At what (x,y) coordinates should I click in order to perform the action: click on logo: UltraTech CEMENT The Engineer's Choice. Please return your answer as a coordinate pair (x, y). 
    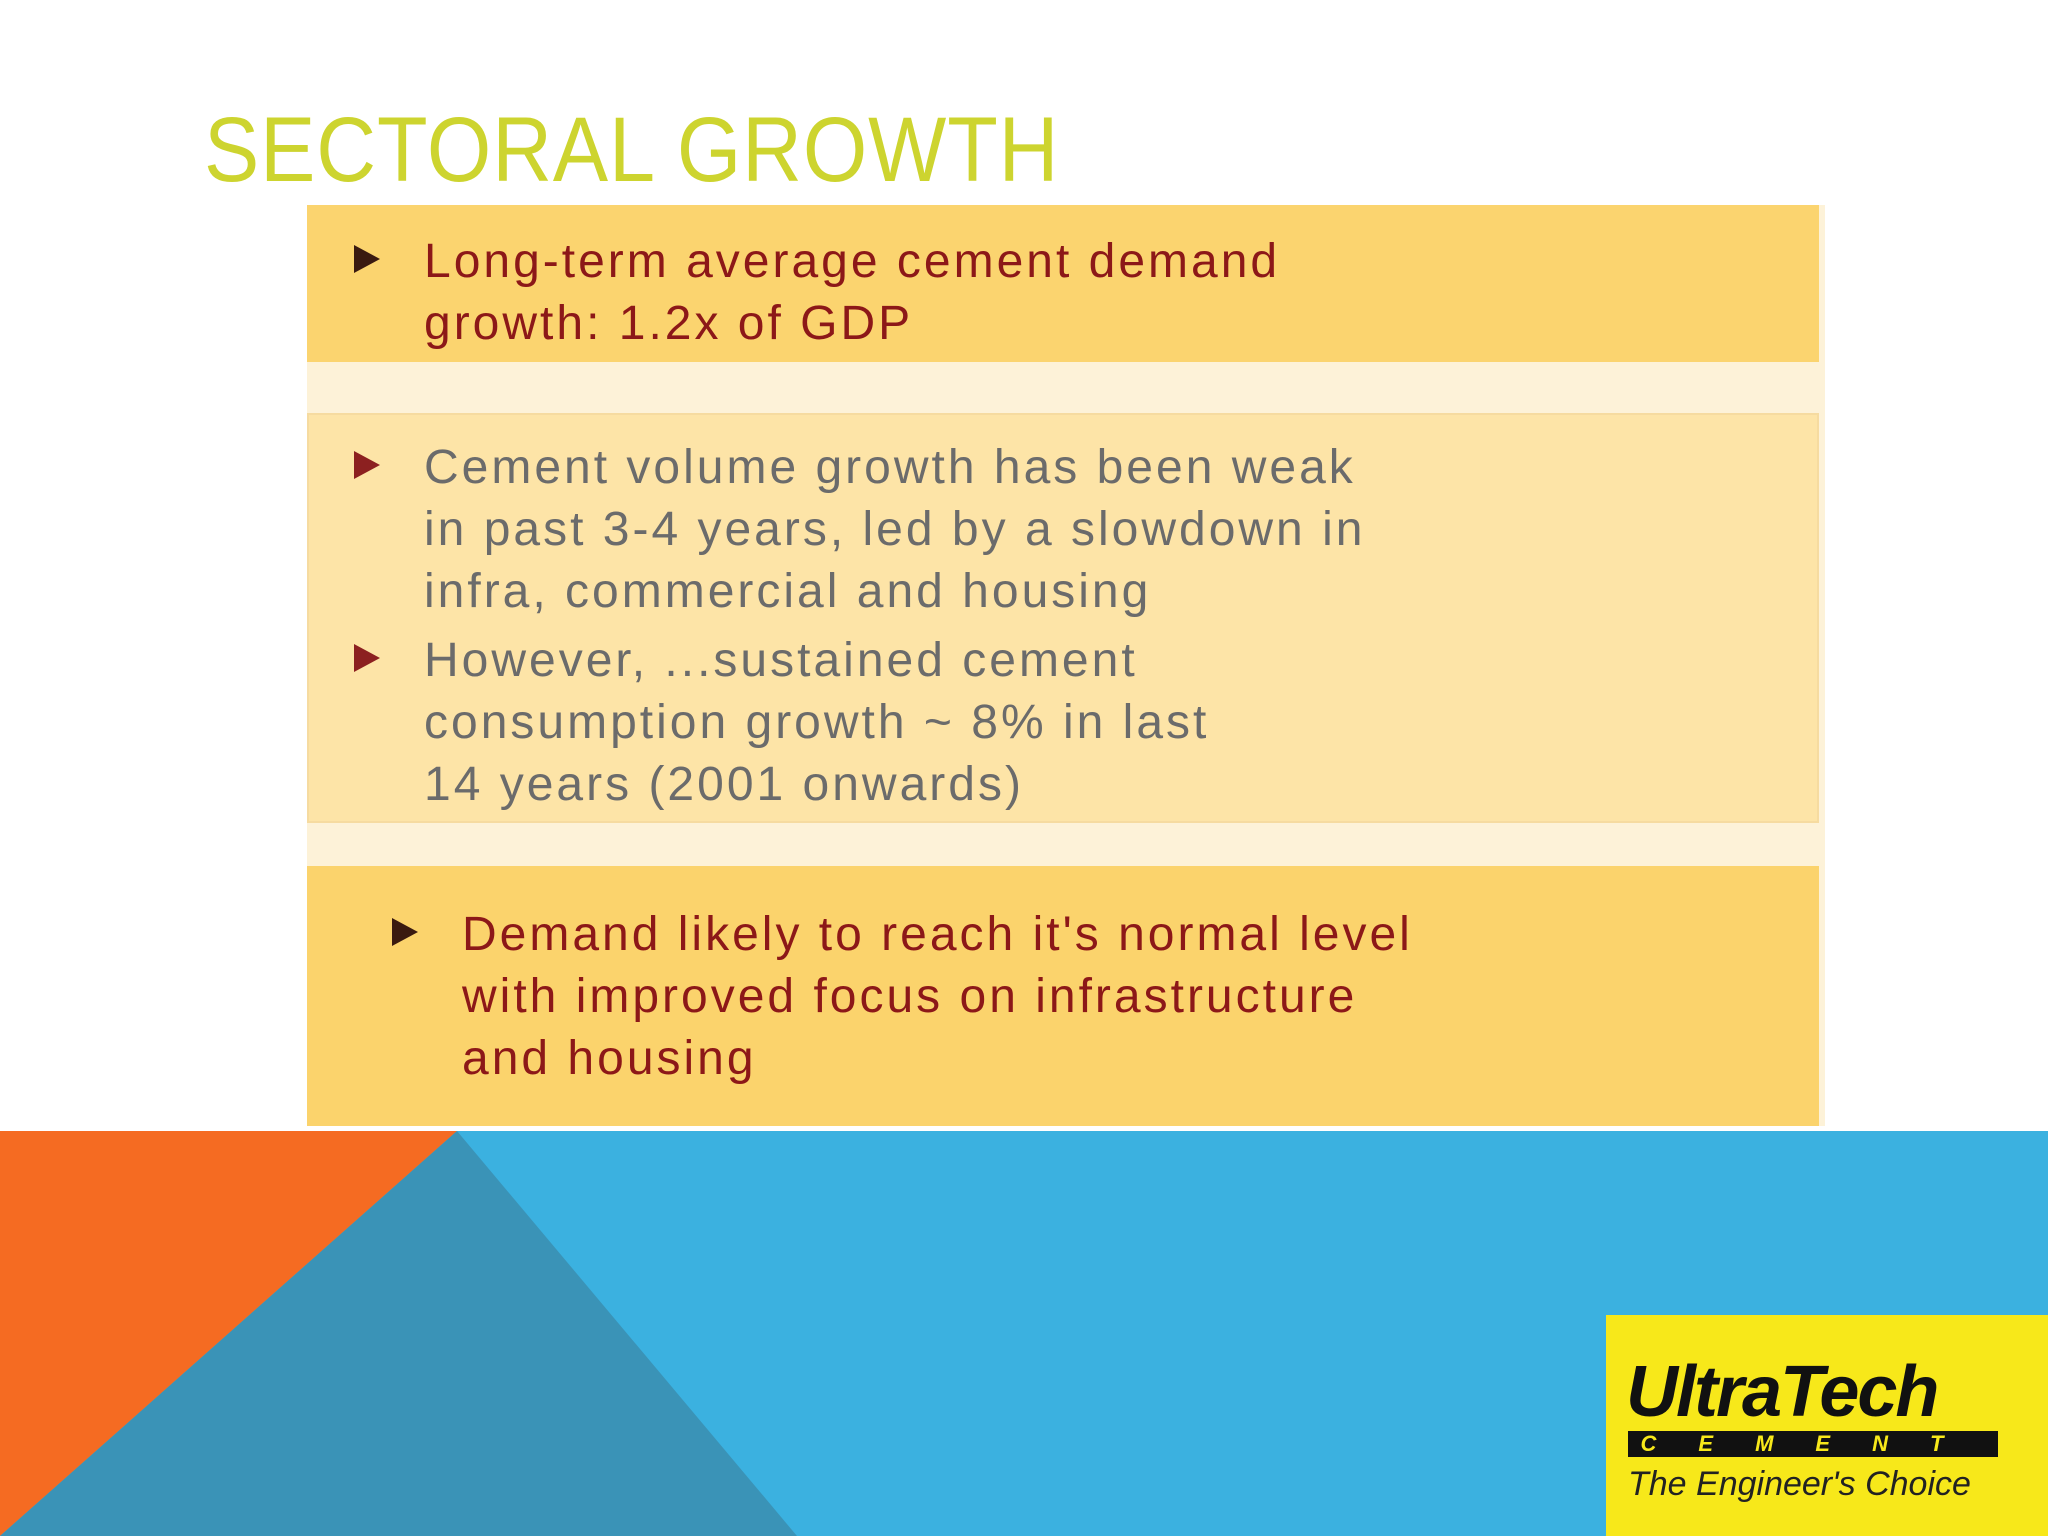
    Looking at the image, I should click on (1827, 1425).